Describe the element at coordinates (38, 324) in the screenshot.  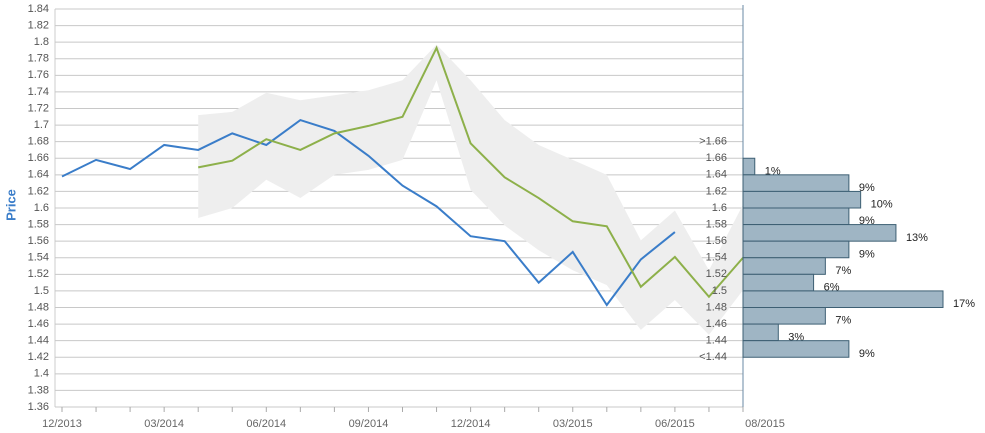
I see `y-tick-label: 1.46` at that location.